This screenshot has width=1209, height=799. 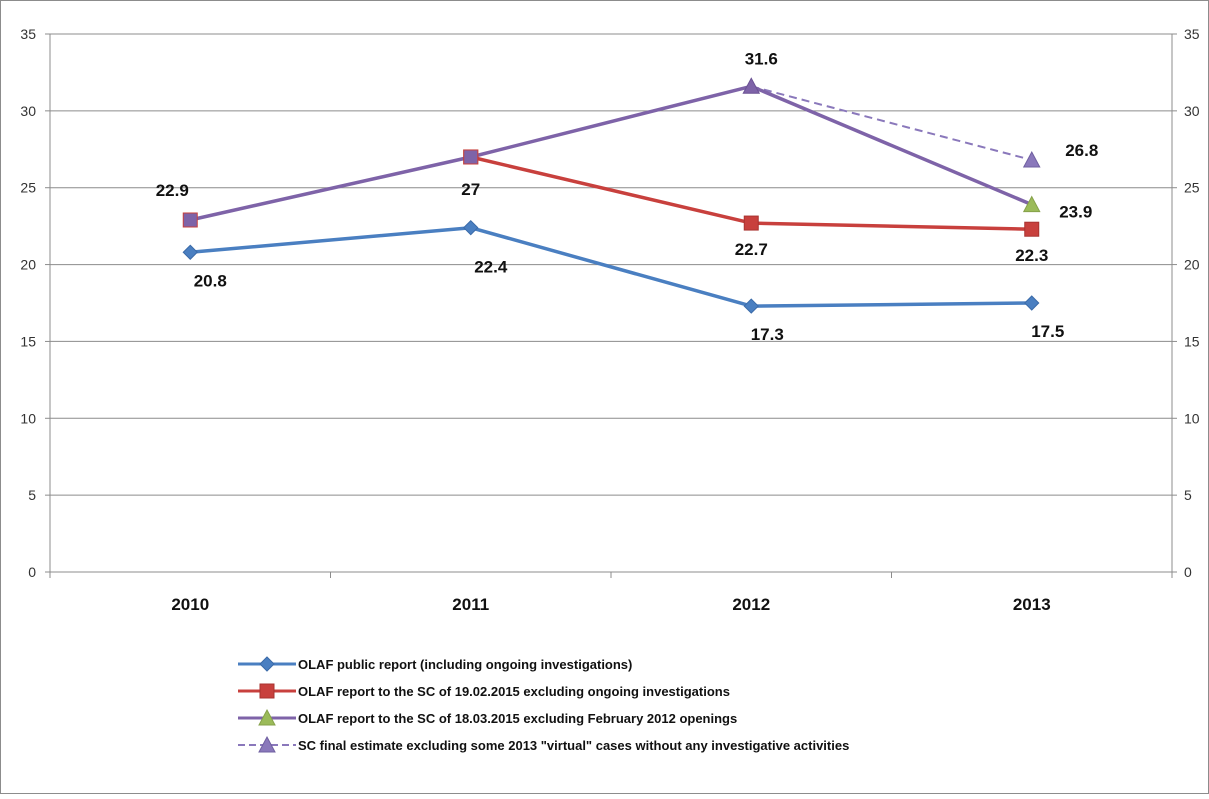 What do you see at coordinates (491, 267) in the screenshot?
I see `data-label: 22.4` at bounding box center [491, 267].